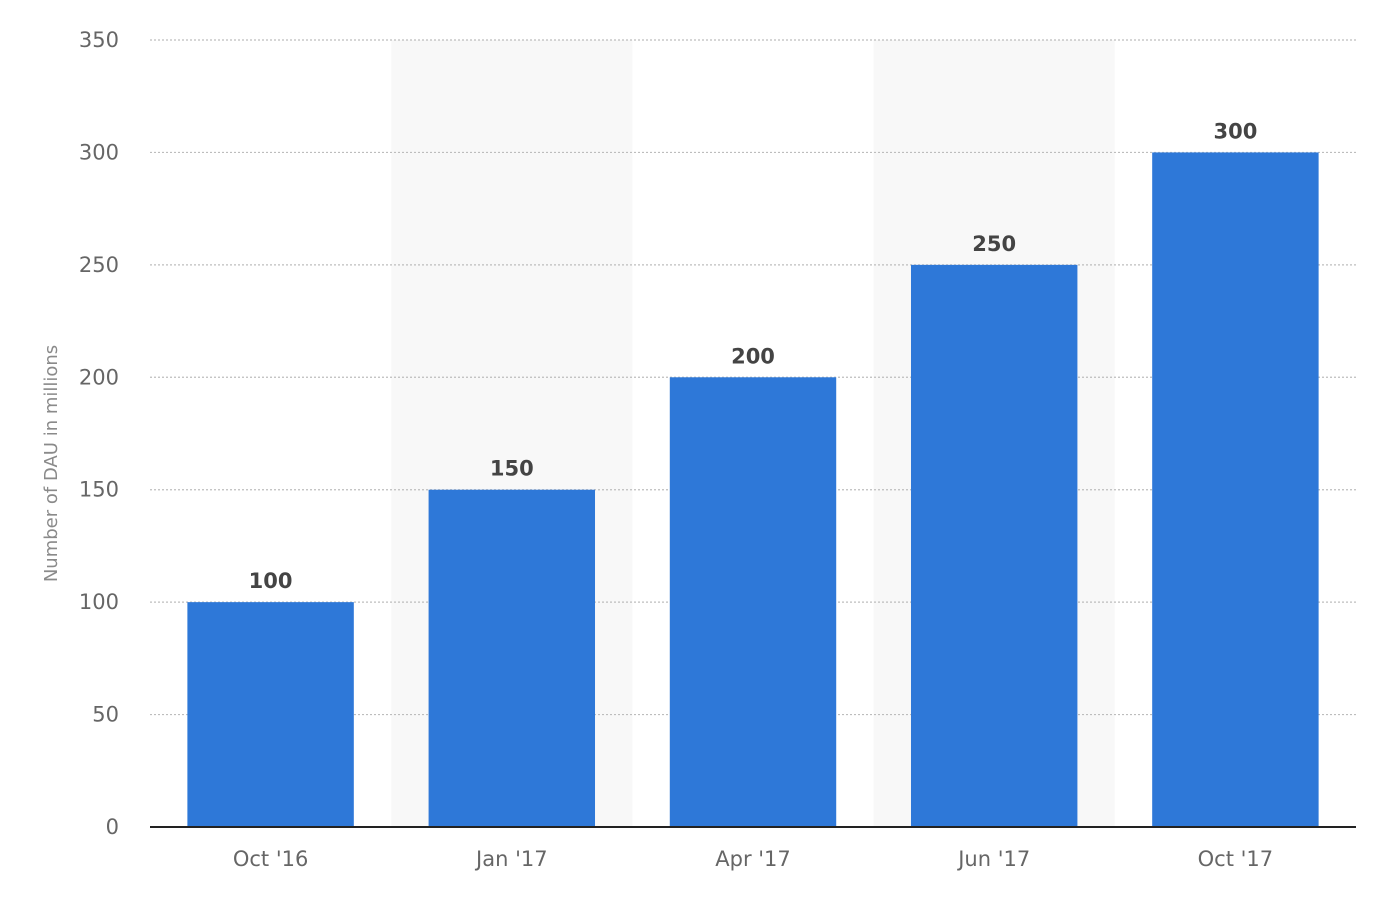  Describe the element at coordinates (99, 265) in the screenshot. I see `y-tick-label: 250` at that location.